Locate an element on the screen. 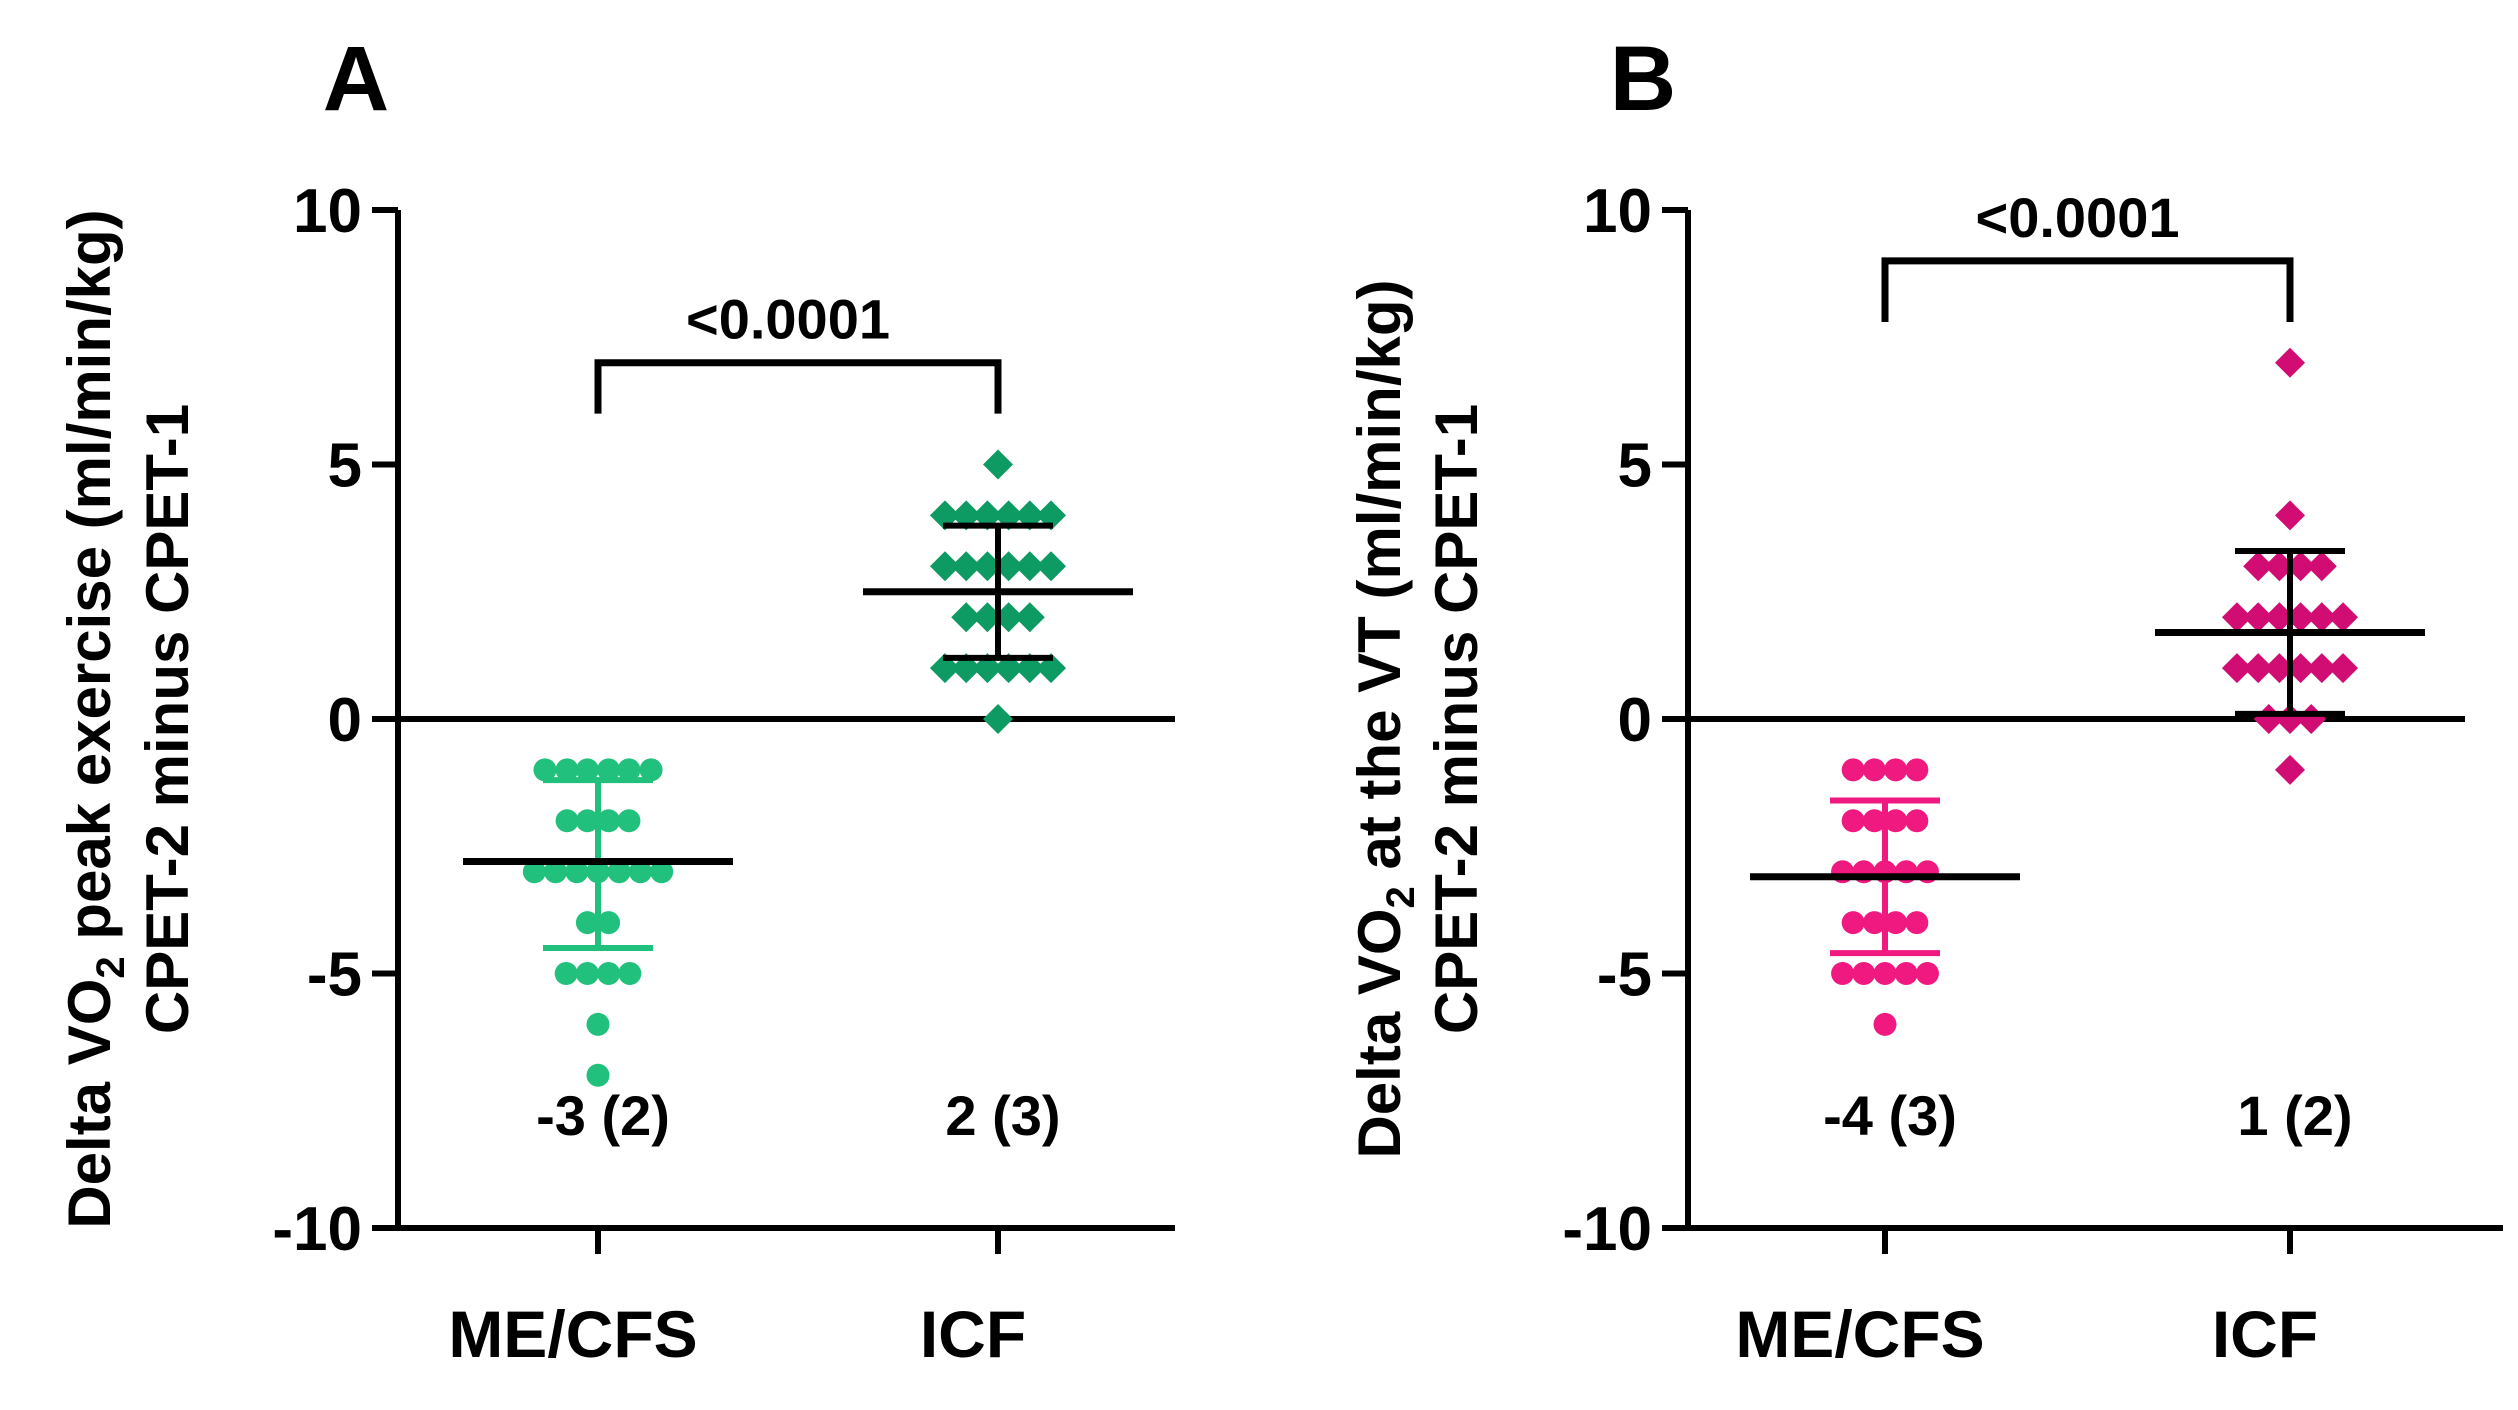 The height and width of the screenshot is (1410, 2518). y-axis-title-line-1: Delta VO2 at the VT (ml/min/kg) is located at coordinates (1384, 718).